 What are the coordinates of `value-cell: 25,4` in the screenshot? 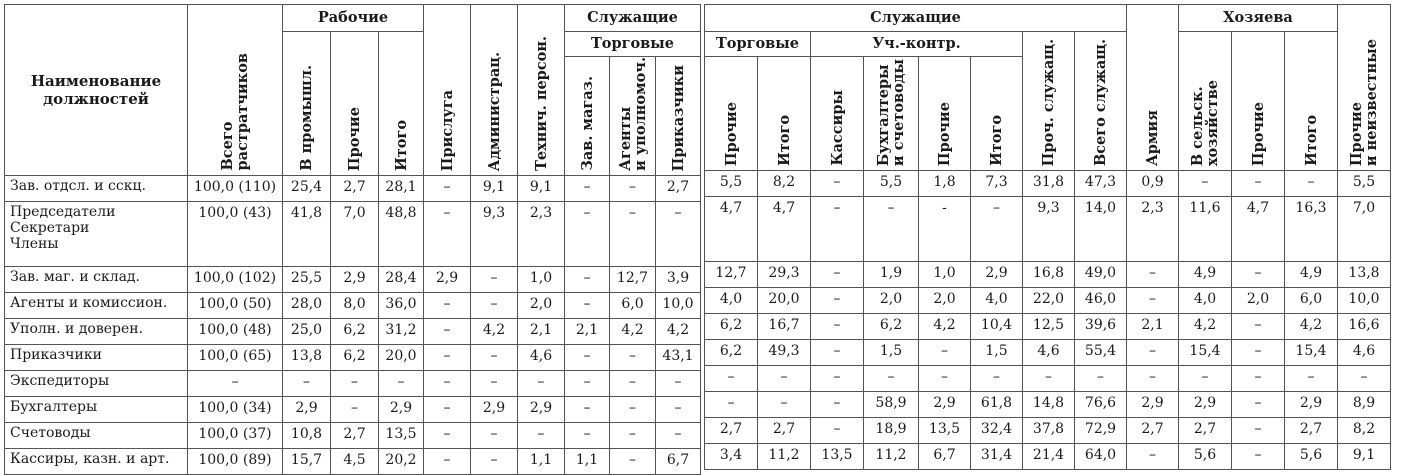 It's located at (306, 188).